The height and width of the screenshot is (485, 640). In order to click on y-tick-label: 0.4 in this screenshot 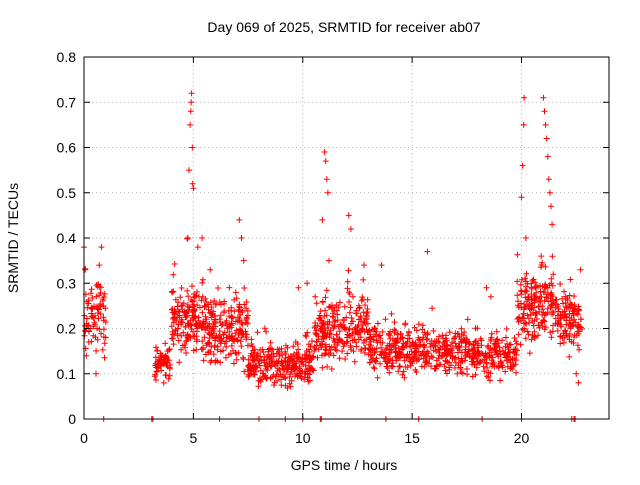, I will do `click(67, 238)`.